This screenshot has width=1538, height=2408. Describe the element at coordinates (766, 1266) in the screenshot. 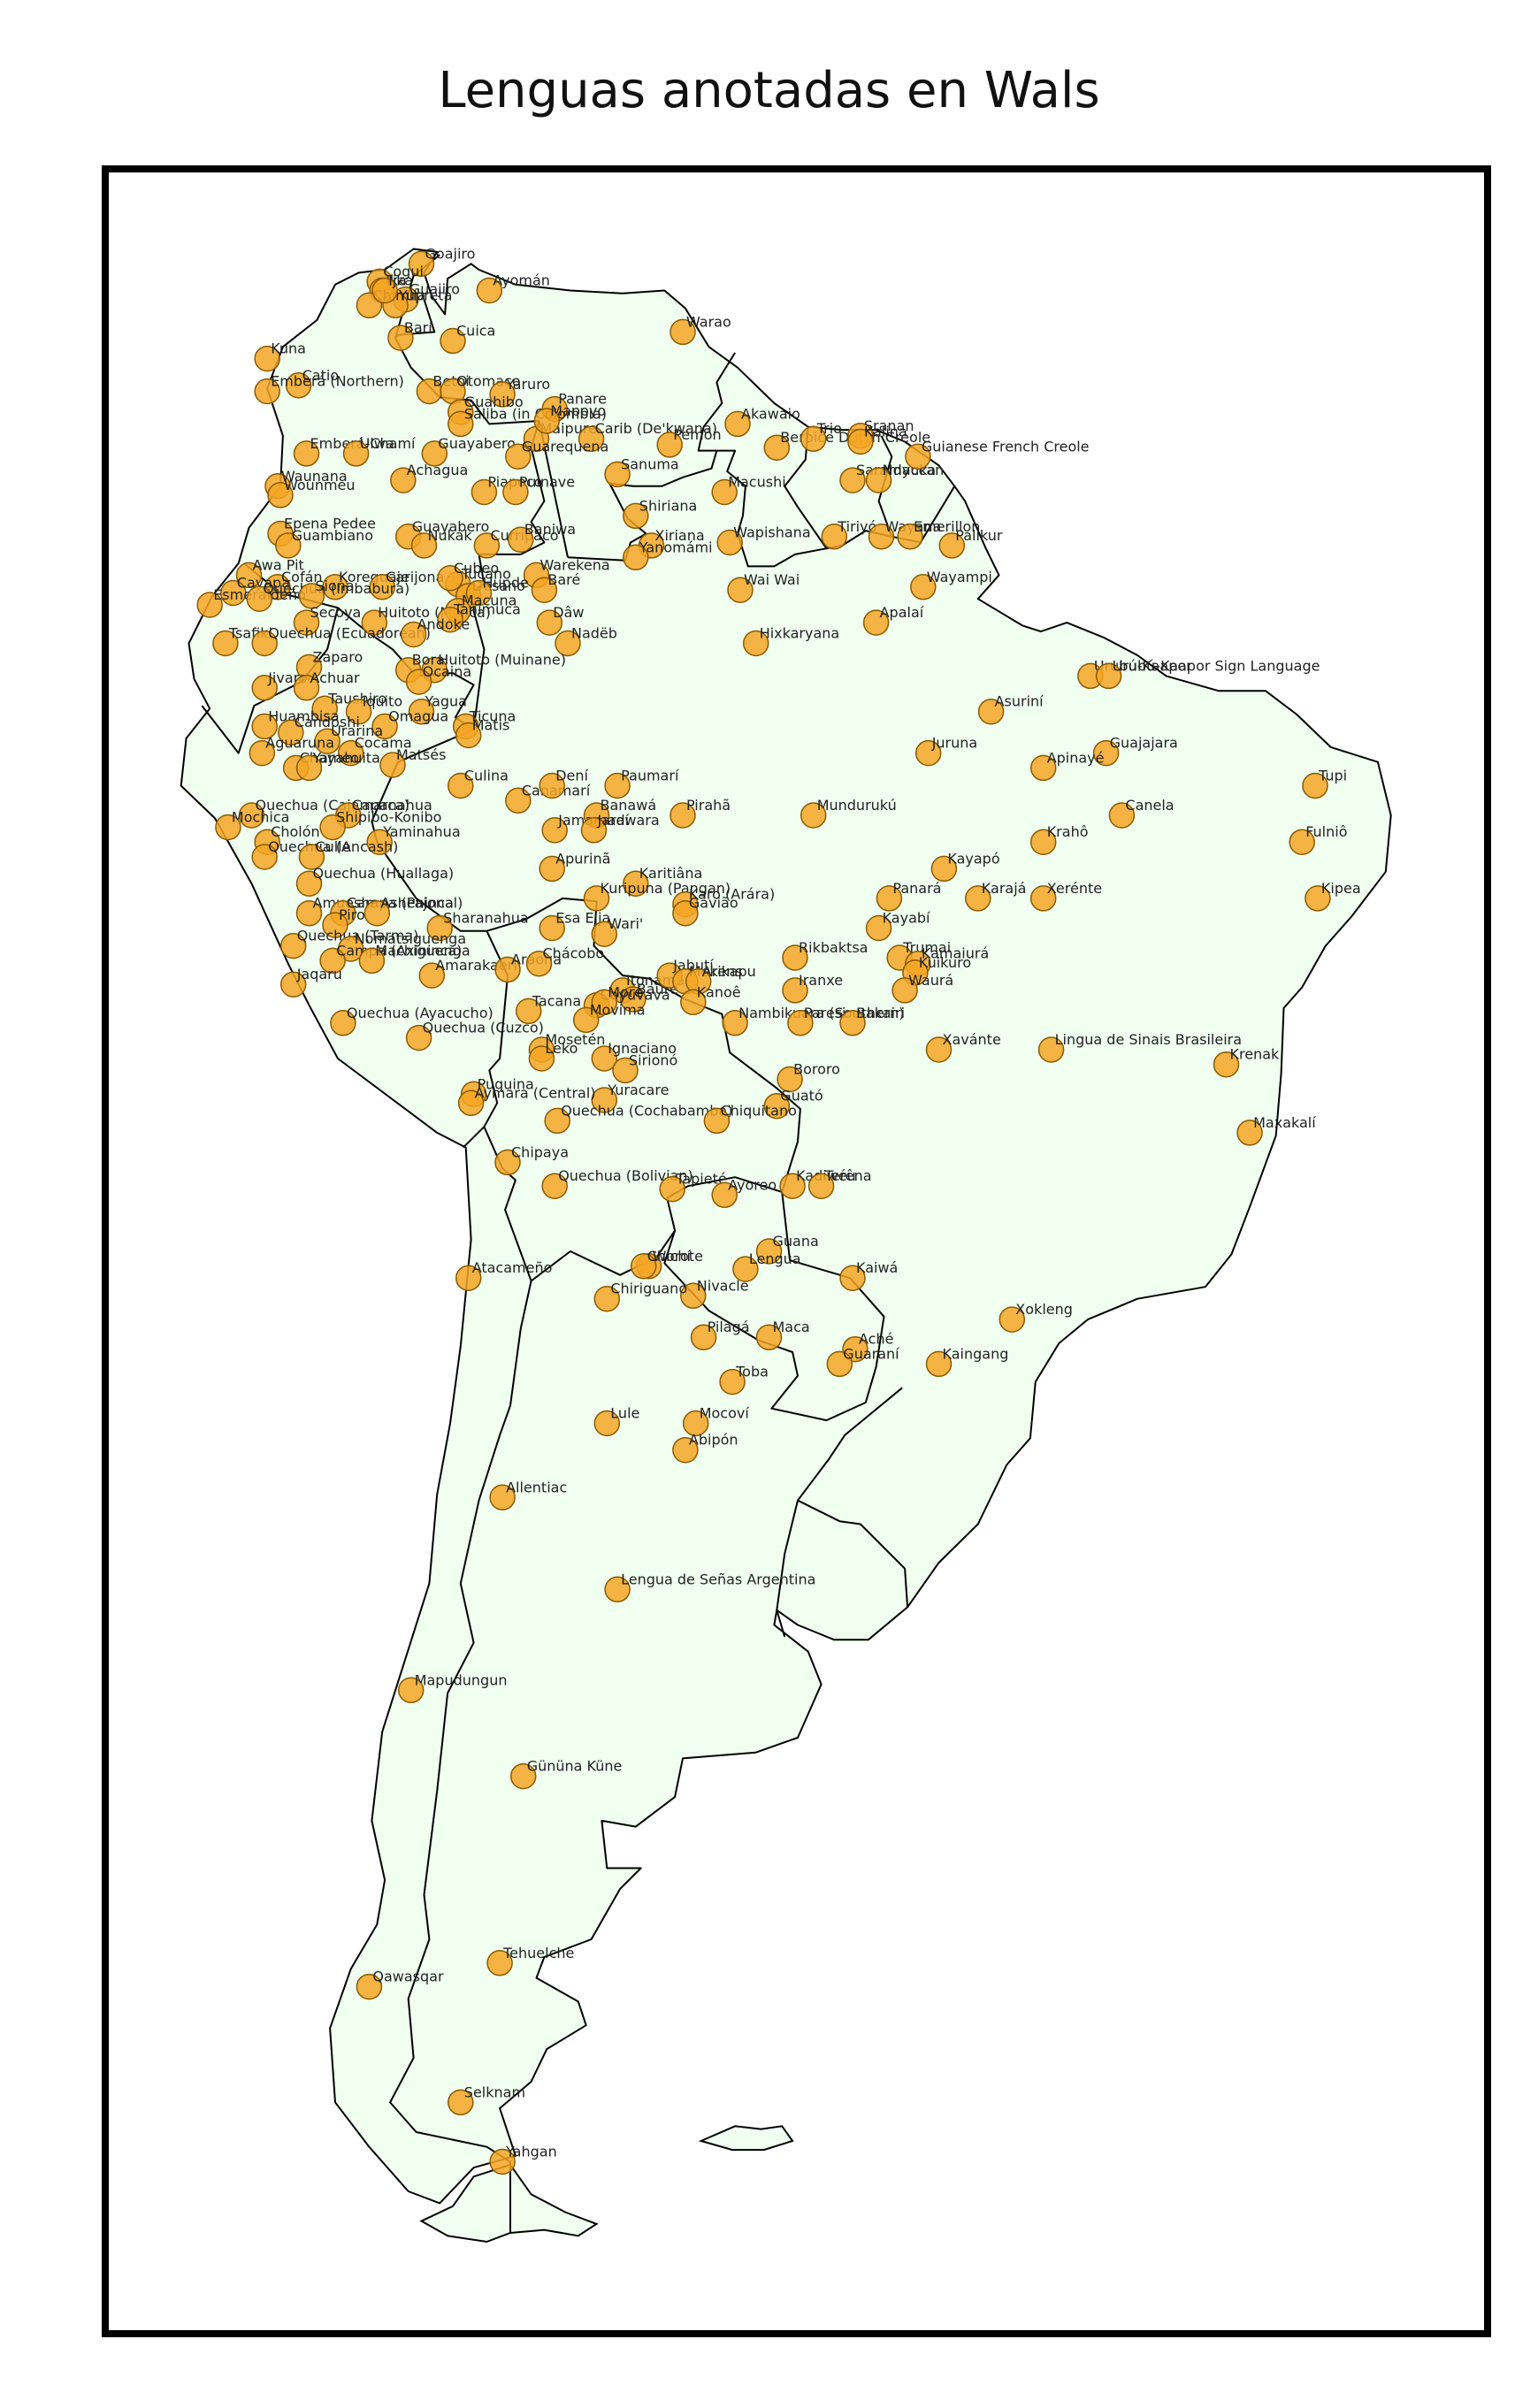

I see `language-marker: Lengua` at that location.